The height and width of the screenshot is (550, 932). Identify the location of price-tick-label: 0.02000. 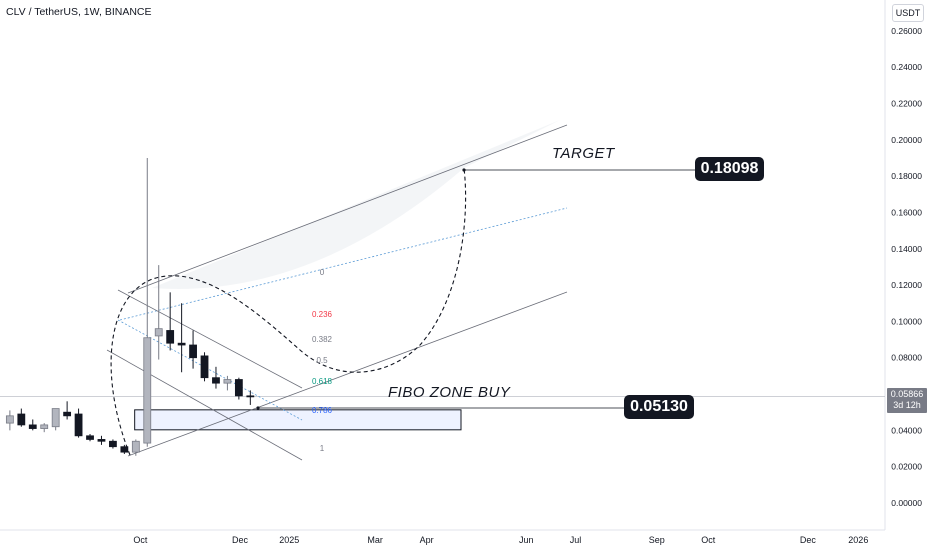
(906, 467).